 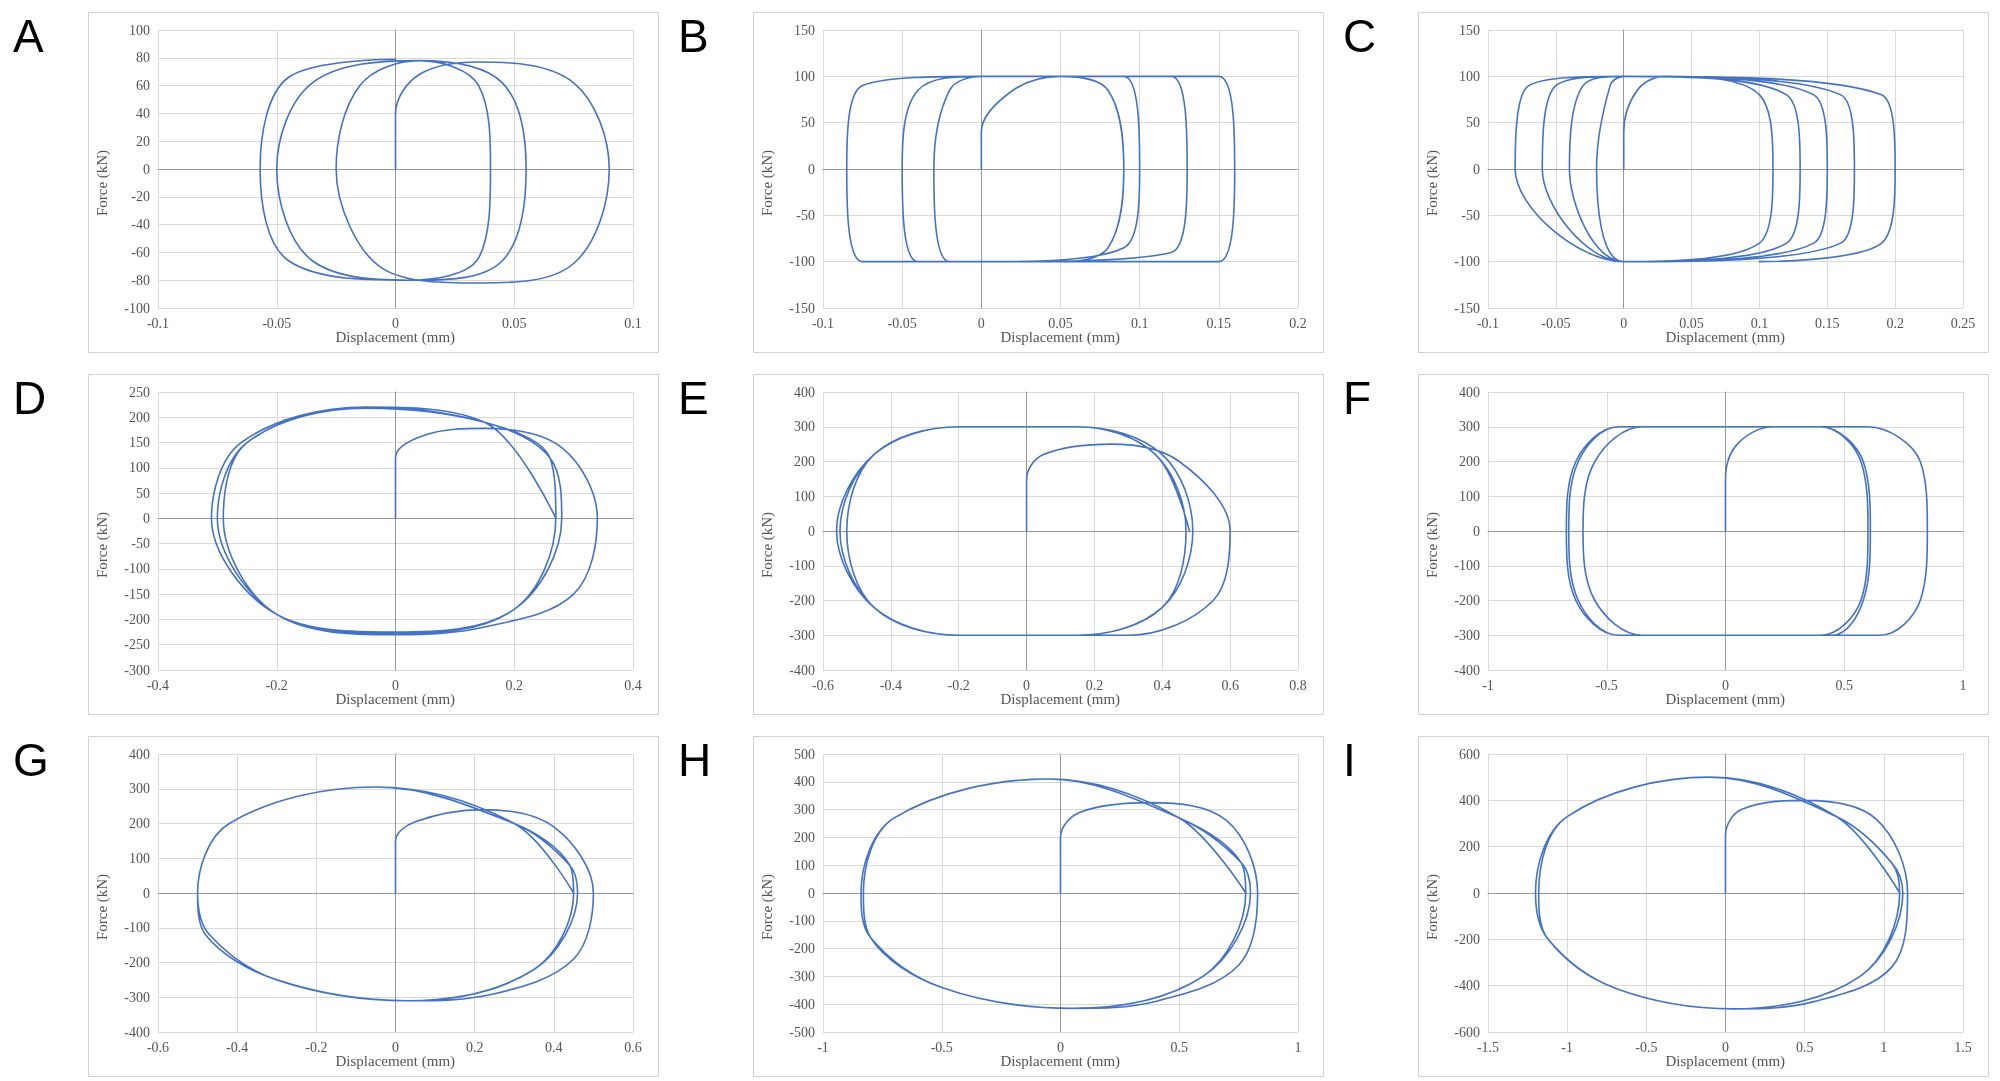 I want to click on chart-title: I, so click(x=1349, y=760).